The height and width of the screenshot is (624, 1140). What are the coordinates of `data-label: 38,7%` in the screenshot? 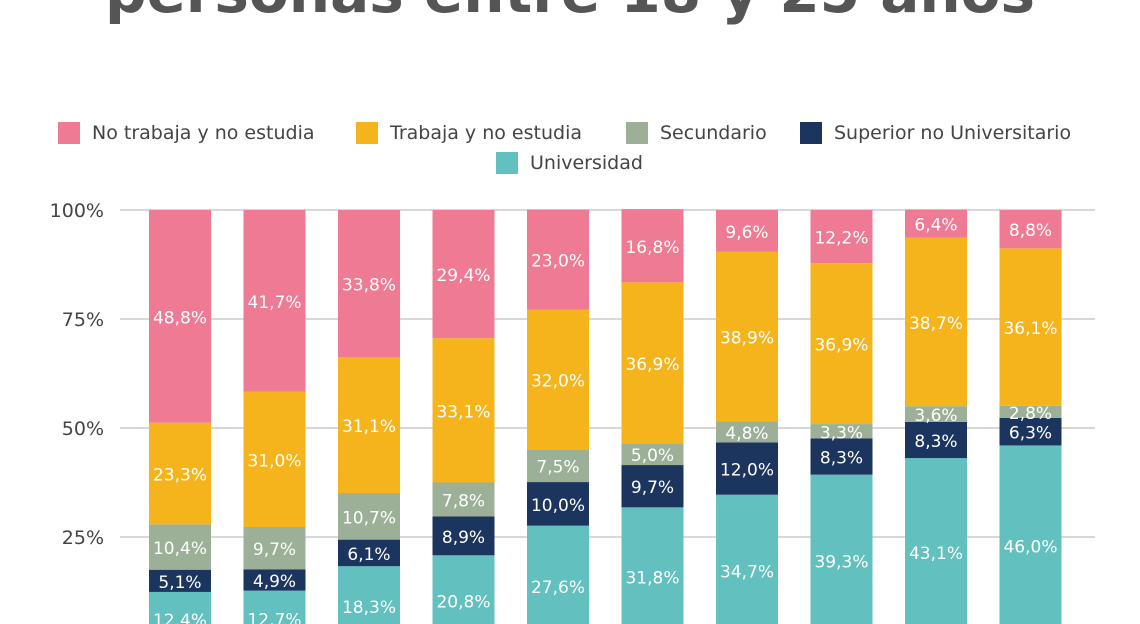 It's located at (936, 324).